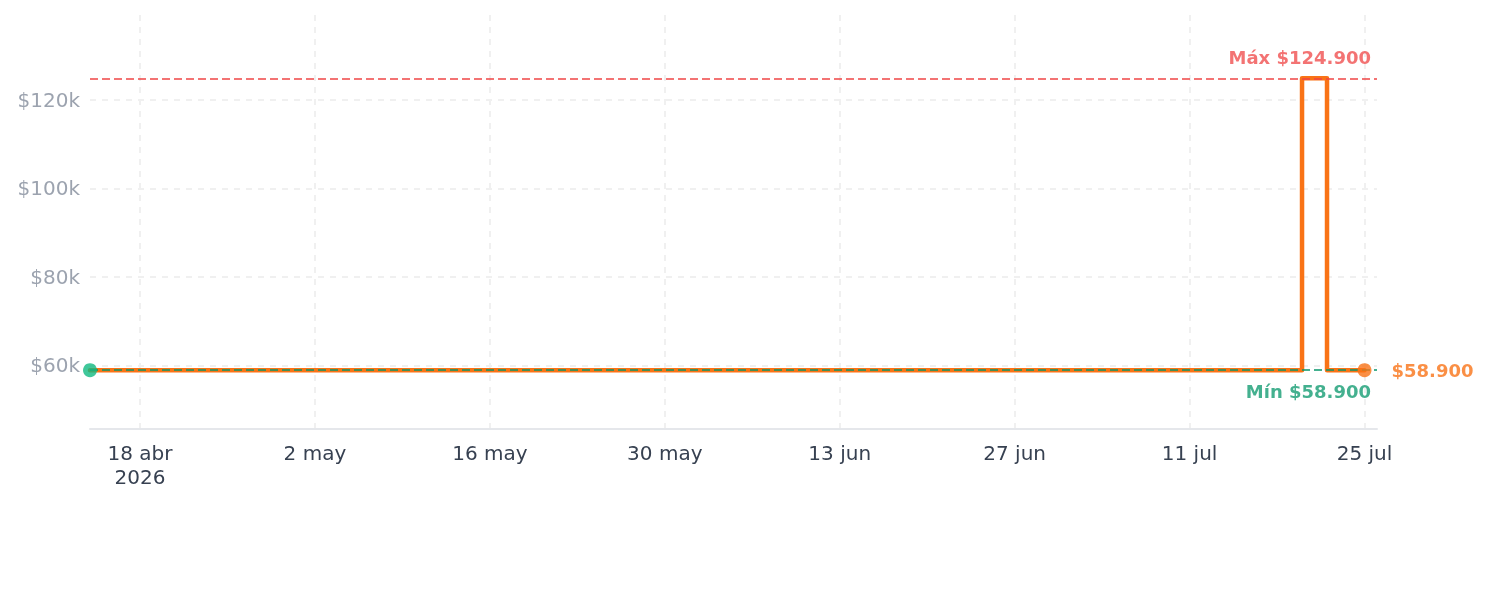  Describe the element at coordinates (55, 276) in the screenshot. I see `y-tick-label: $80k` at that location.